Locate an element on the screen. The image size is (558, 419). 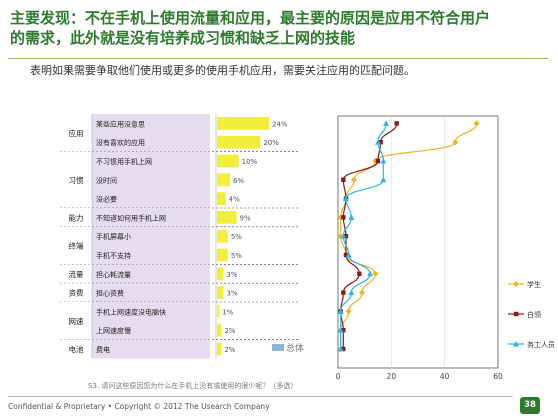
group-label: 电池 is located at coordinates (76, 349).